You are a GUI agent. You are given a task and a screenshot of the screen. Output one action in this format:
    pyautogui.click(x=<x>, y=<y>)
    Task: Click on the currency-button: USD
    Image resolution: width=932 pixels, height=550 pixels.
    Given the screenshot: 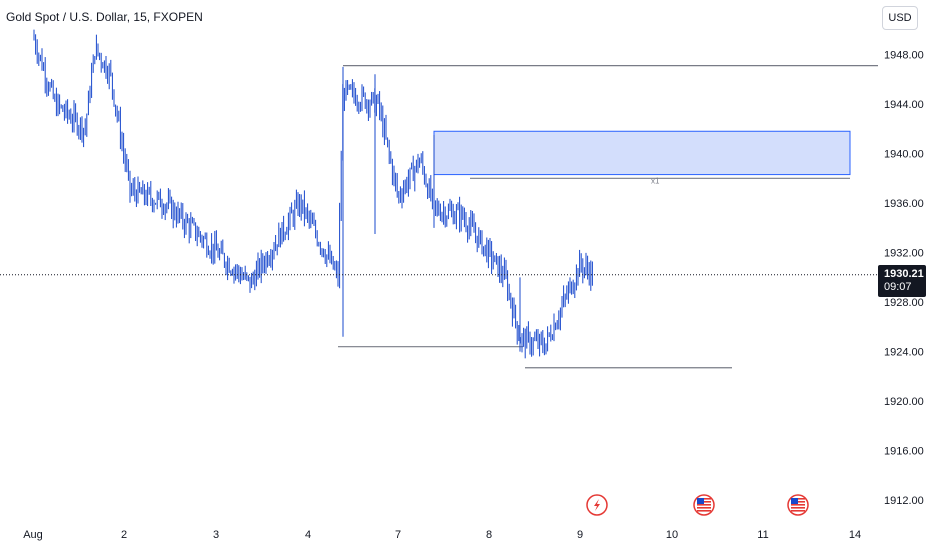 What is the action you would take?
    pyautogui.click(x=900, y=18)
    